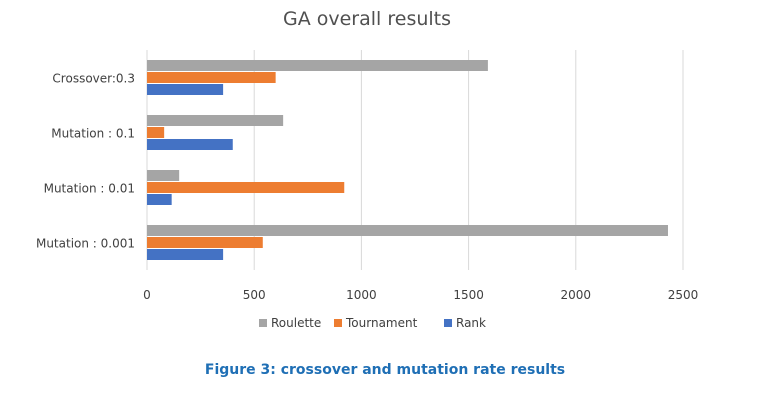  What do you see at coordinates (93, 79) in the screenshot?
I see `category-label: Crossover:0.3` at bounding box center [93, 79].